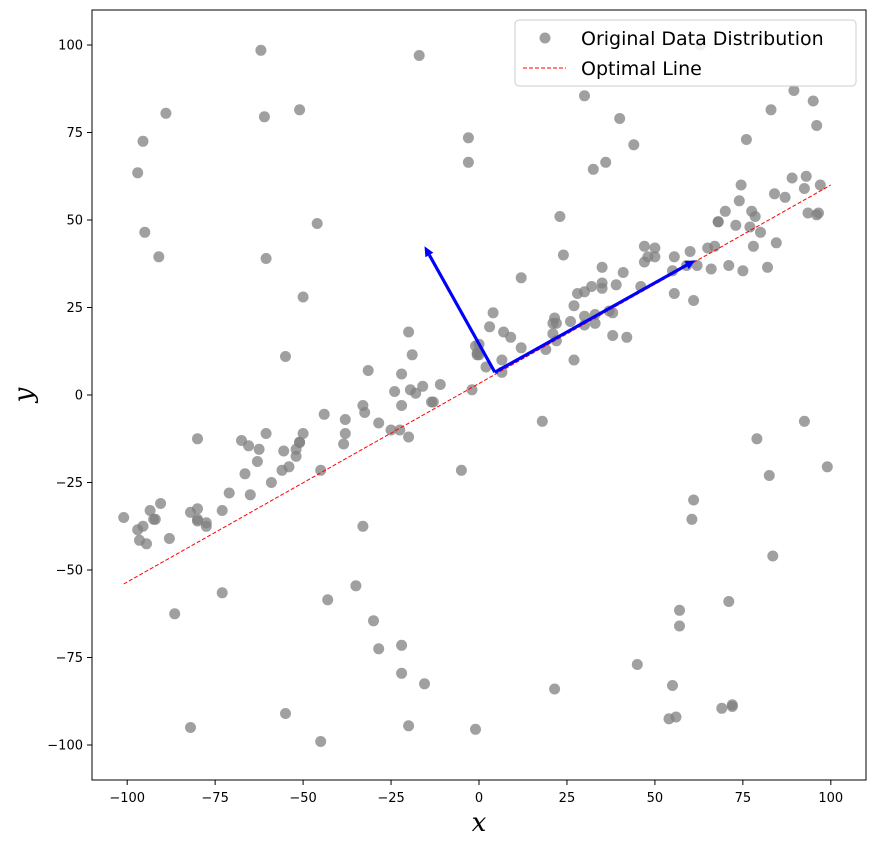 The image size is (876, 847). What do you see at coordinates (24, 395) in the screenshot?
I see `y-axis-label: y` at bounding box center [24, 395].